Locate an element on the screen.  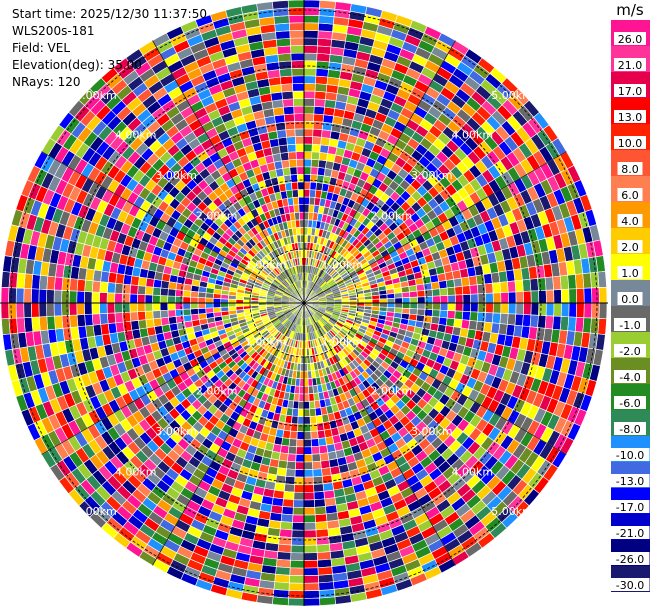
colorbar-tick-label: -1.0 is located at coordinates (629, 325).